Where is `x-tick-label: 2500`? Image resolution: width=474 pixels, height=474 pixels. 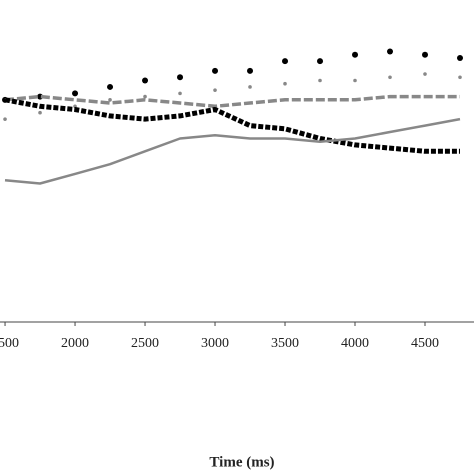 x-tick-label: 2500 is located at coordinates (145, 343).